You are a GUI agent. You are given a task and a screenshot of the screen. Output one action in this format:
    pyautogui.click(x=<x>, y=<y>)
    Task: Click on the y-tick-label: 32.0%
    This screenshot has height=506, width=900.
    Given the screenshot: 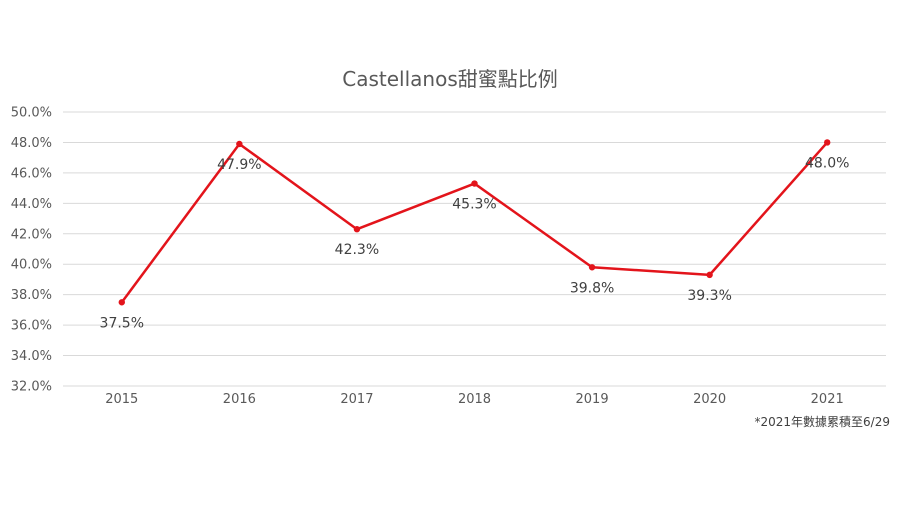 What is the action you would take?
    pyautogui.click(x=31, y=387)
    